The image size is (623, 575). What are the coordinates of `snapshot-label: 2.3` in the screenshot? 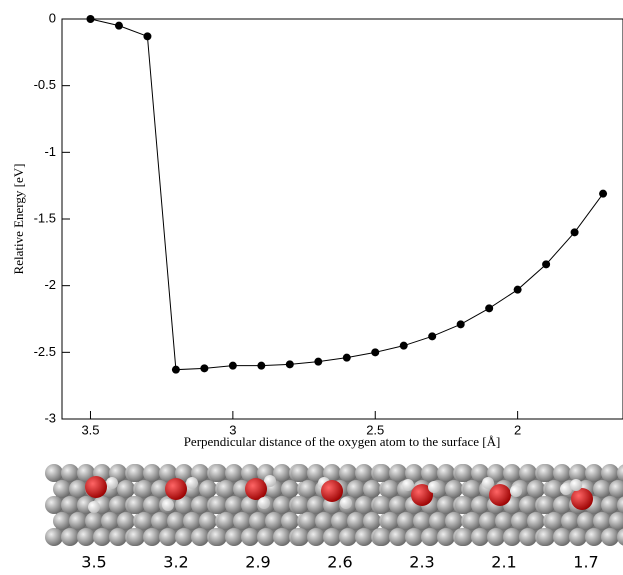 It's located at (421, 562).